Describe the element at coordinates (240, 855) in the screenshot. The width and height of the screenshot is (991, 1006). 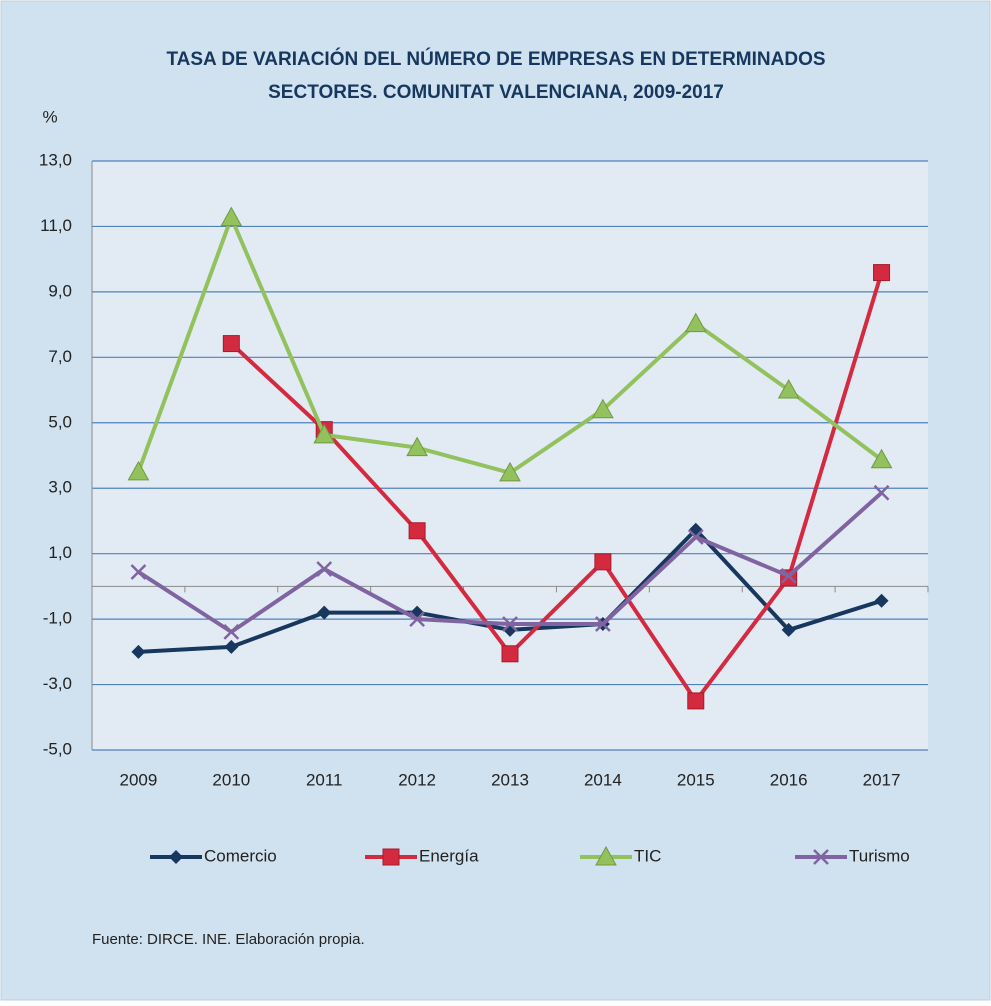
I see `legend-label: Comercio` at that location.